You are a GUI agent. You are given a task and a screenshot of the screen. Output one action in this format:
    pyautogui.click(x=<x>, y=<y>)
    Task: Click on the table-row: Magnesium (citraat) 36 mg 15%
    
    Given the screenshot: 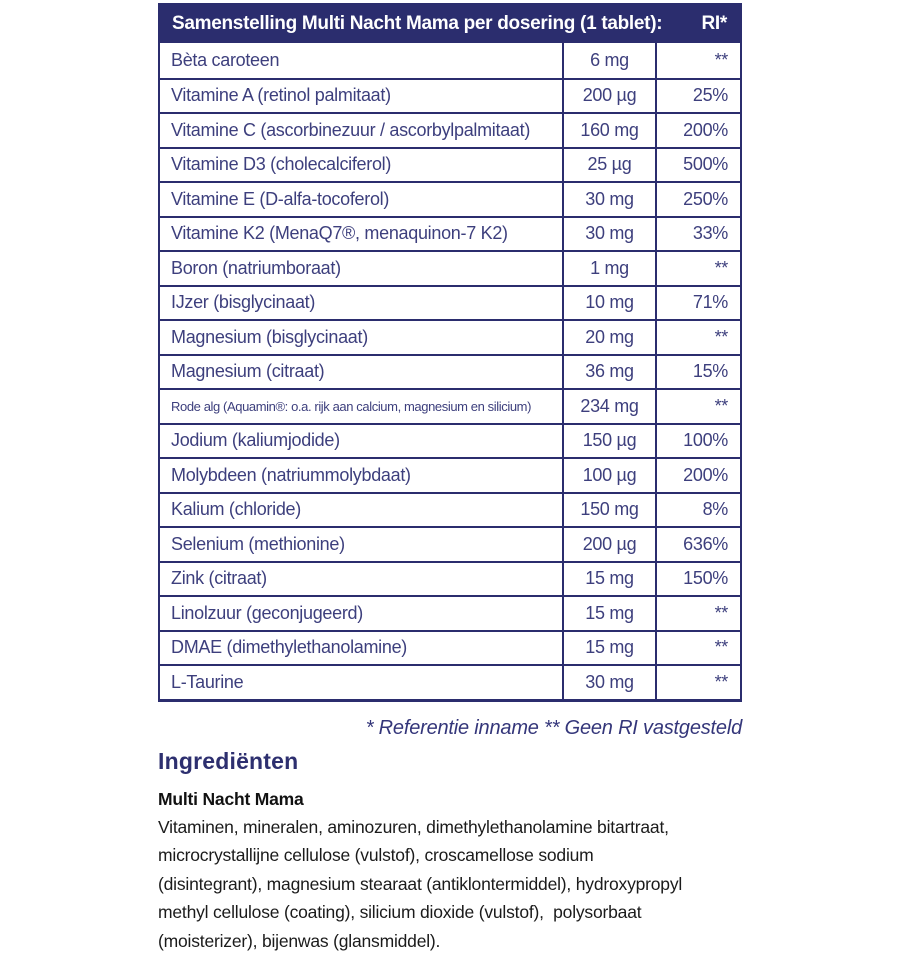 What is the action you would take?
    pyautogui.click(x=450, y=370)
    